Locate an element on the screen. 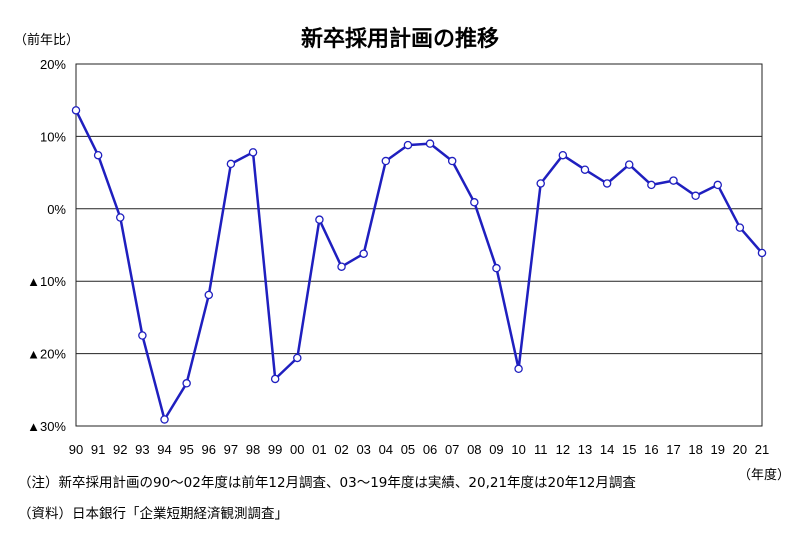  x-tick-label: 91 is located at coordinates (98, 449).